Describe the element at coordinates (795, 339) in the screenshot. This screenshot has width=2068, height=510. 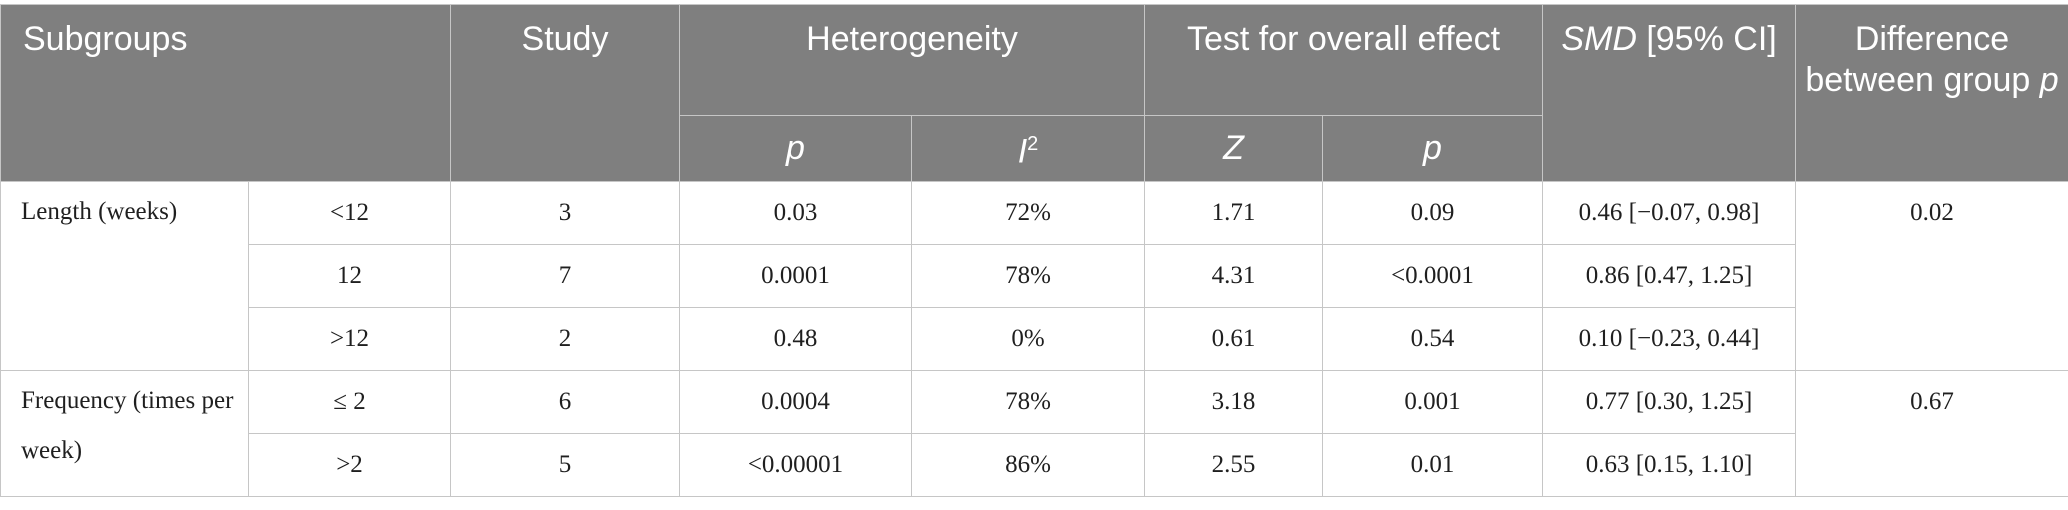
I see `het-p-cell: 0.48` at that location.